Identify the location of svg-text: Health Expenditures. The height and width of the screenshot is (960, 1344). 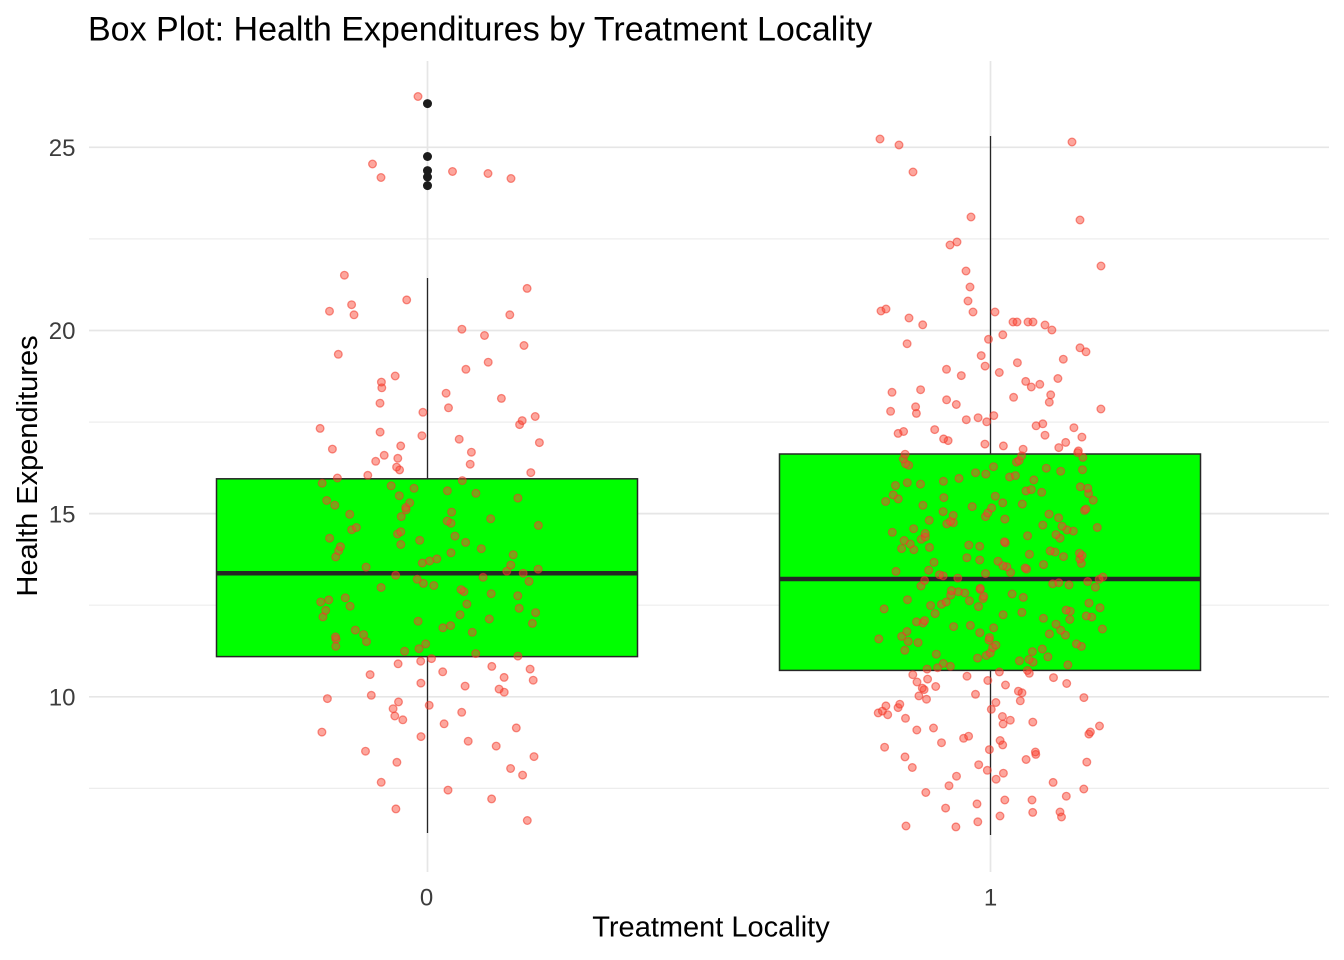
(28, 465).